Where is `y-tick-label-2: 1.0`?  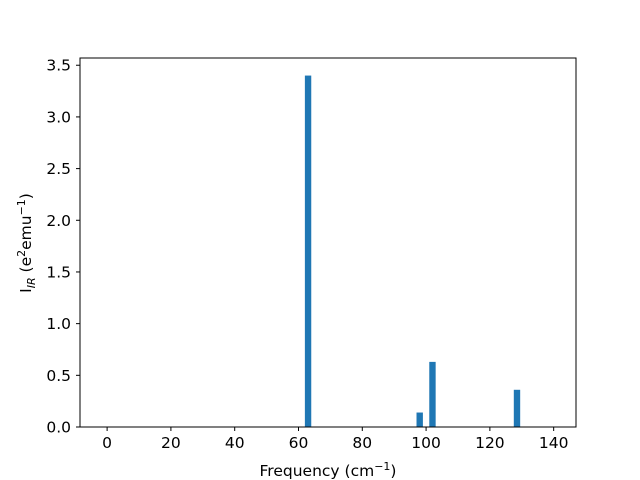
y-tick-label-2: 1.0 is located at coordinates (58, 324).